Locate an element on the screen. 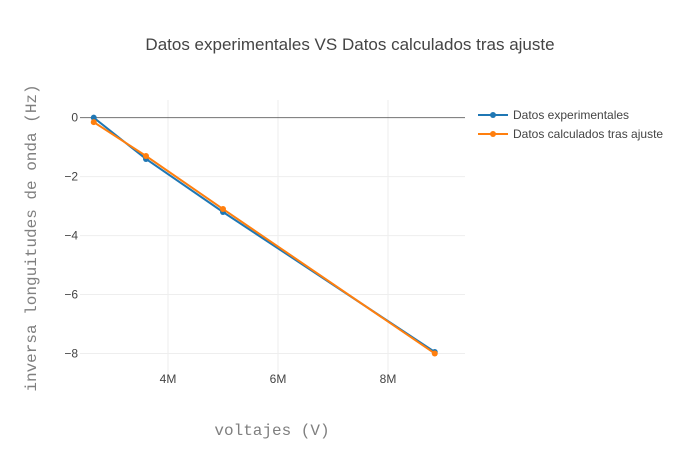  y-tick-label: −4 is located at coordinates (71, 236).